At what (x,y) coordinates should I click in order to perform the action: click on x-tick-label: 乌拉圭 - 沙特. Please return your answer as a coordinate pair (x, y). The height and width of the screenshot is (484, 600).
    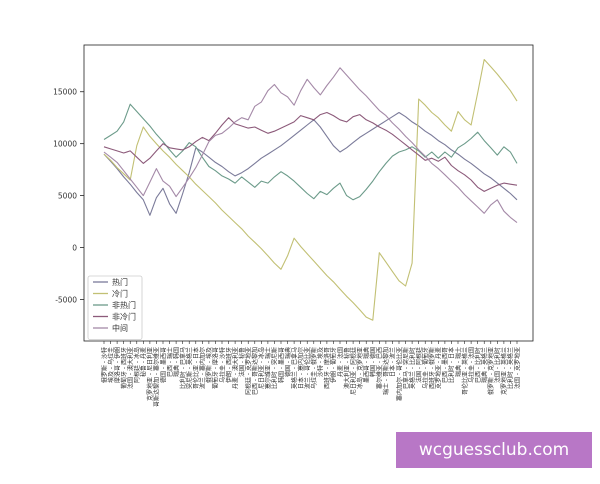
    Looking at the image, I should click on (222, 365).